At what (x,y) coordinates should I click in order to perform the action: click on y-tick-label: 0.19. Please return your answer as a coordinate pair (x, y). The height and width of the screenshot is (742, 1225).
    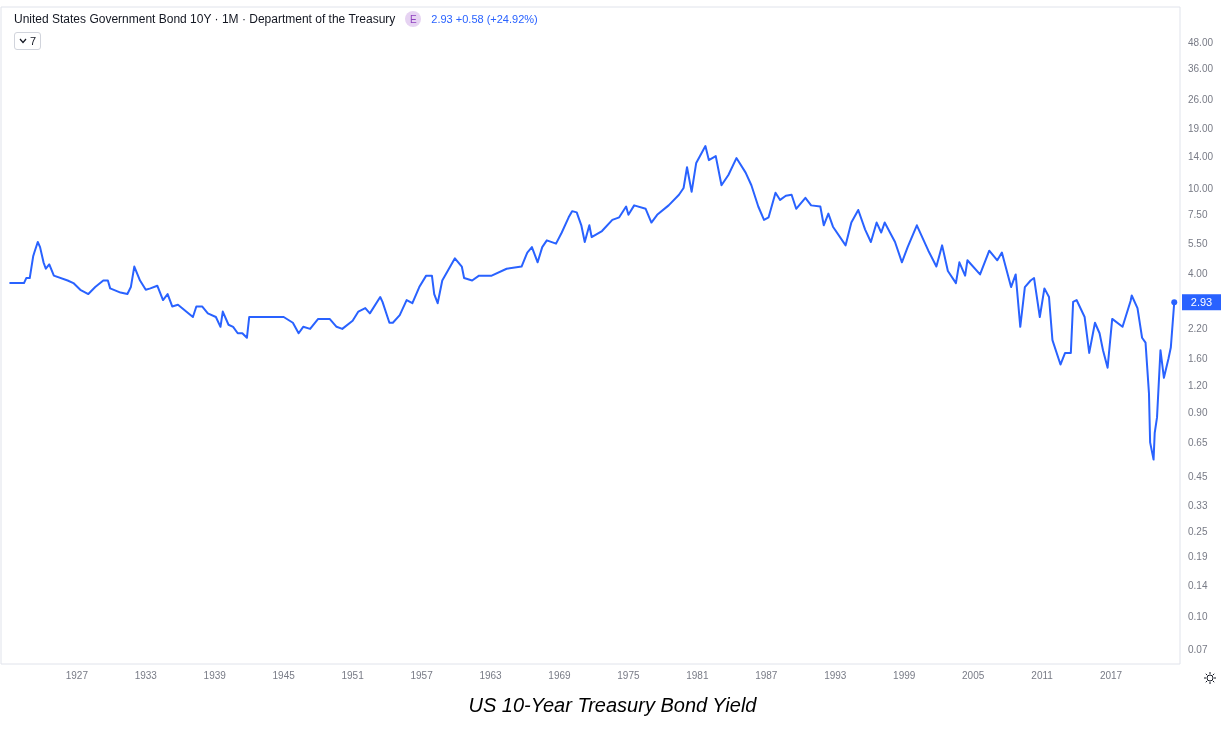
    Looking at the image, I should click on (1198, 557).